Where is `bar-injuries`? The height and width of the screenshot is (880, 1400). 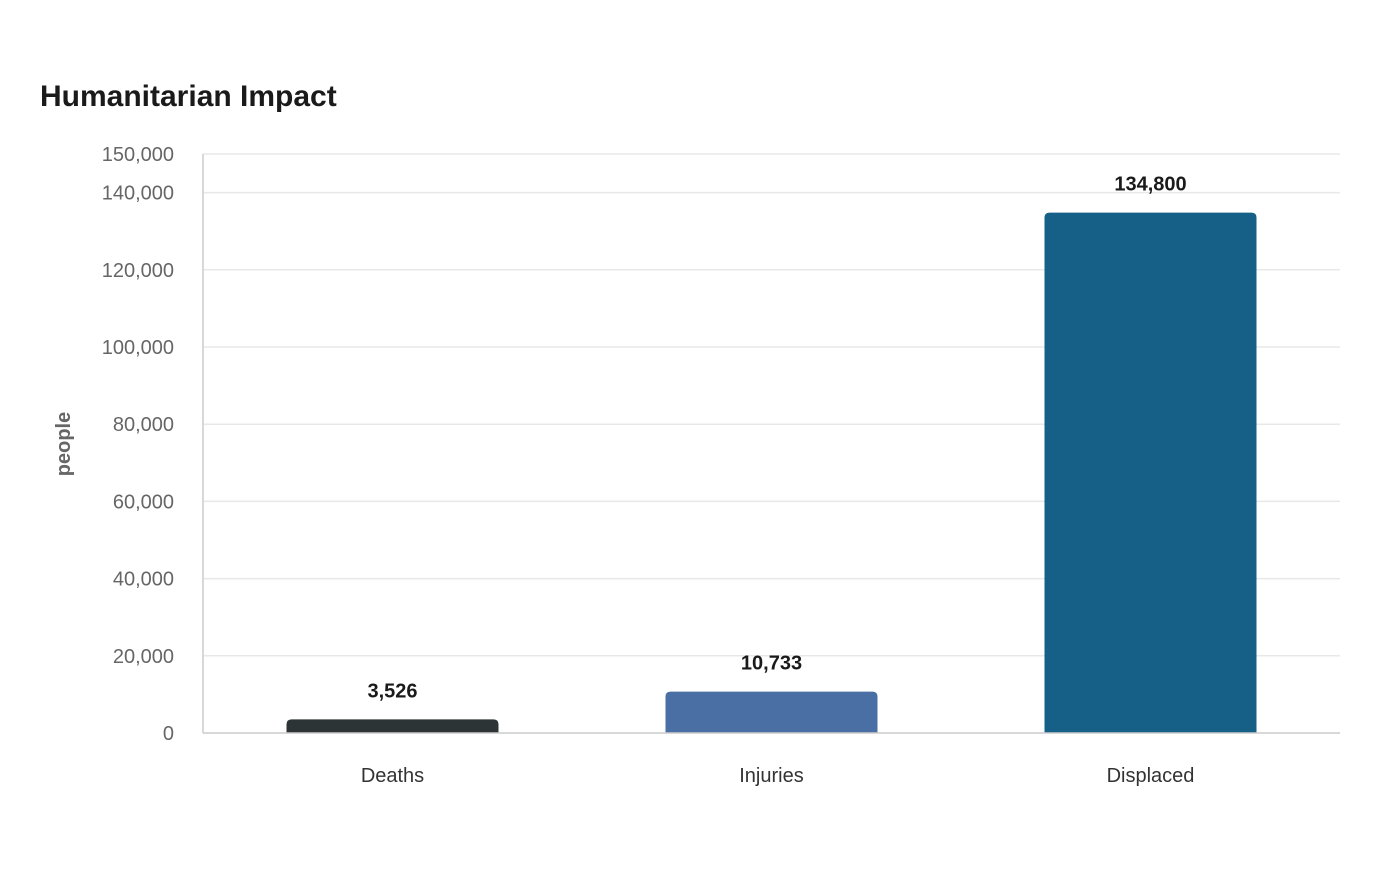 bar-injuries is located at coordinates (771, 712).